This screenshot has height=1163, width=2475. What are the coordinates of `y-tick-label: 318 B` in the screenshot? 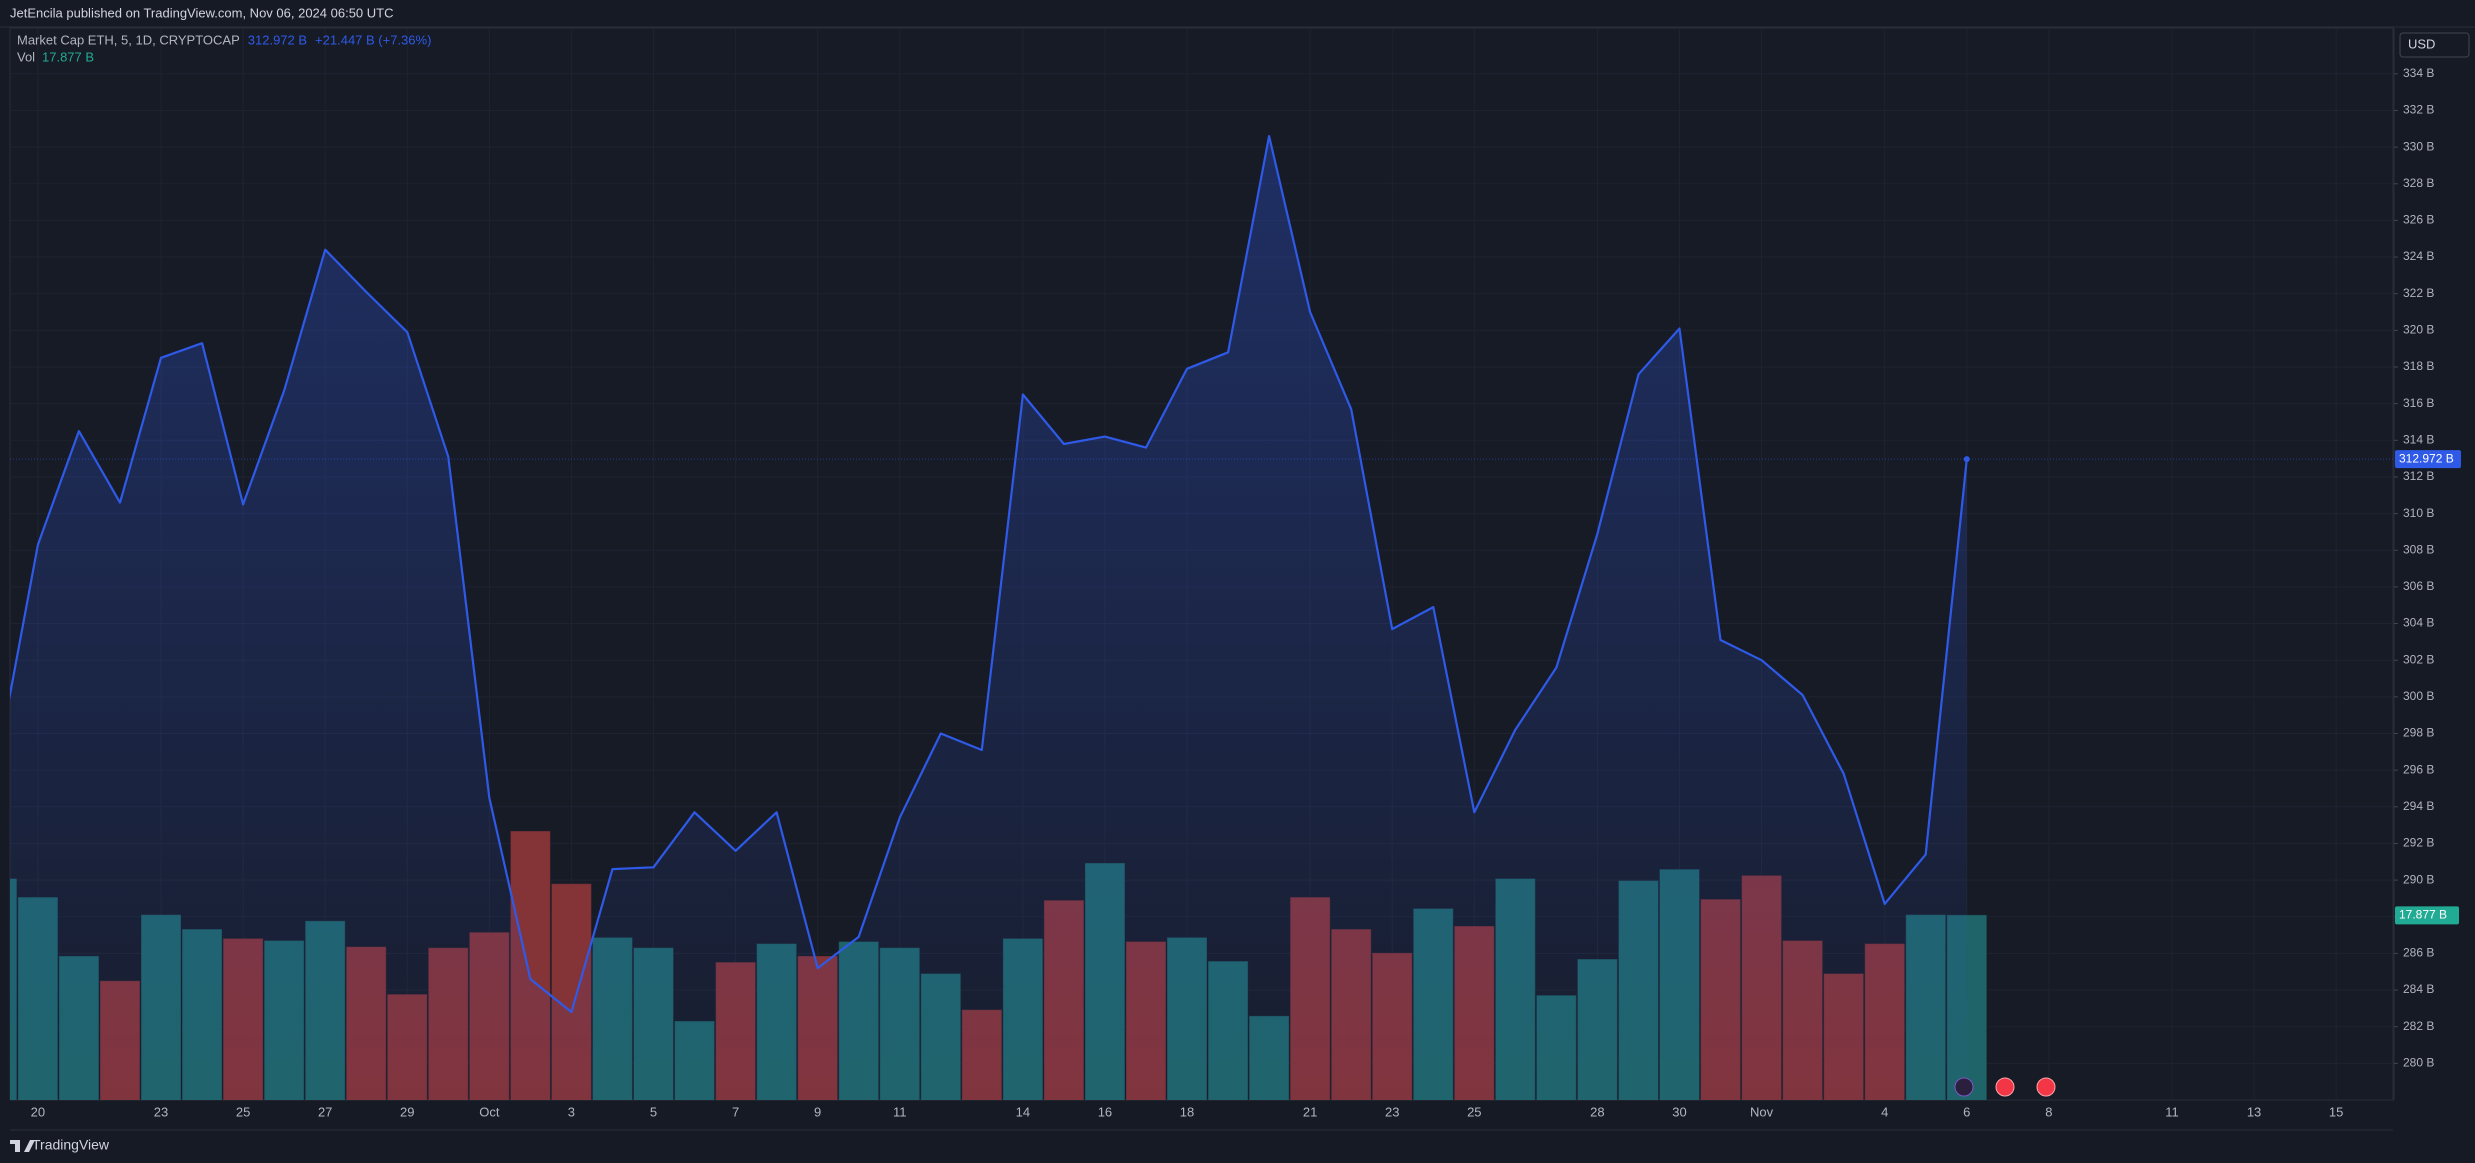 It's located at (2418, 366).